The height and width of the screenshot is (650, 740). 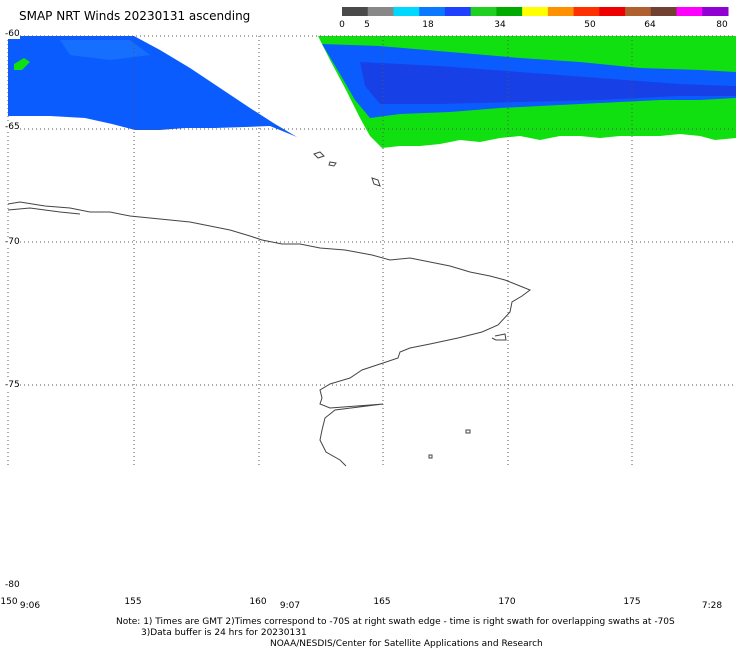 What do you see at coordinates (258, 602) in the screenshot?
I see `lon-label: 160` at bounding box center [258, 602].